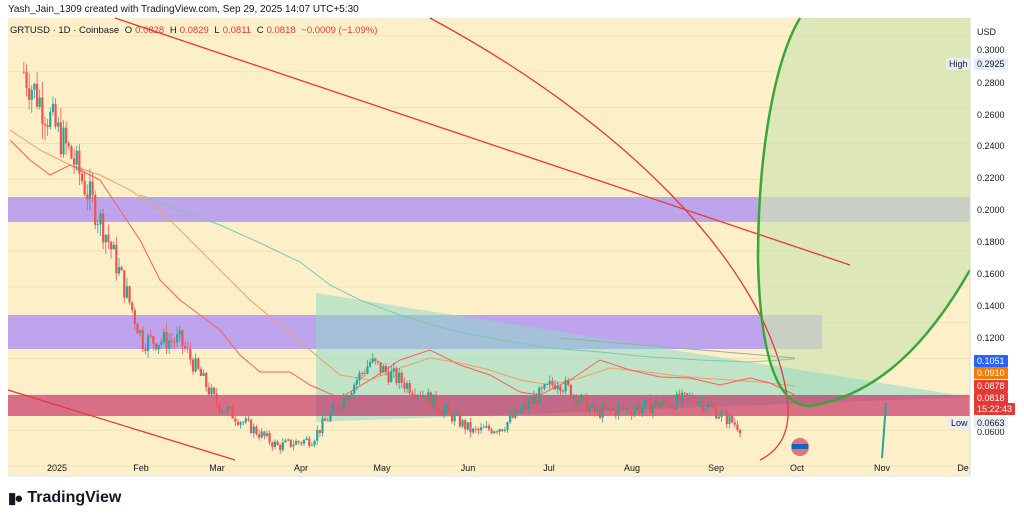 The image size is (1024, 521). Describe the element at coordinates (991, 306) in the screenshot. I see `y-tick-label: 0.1400` at that location.